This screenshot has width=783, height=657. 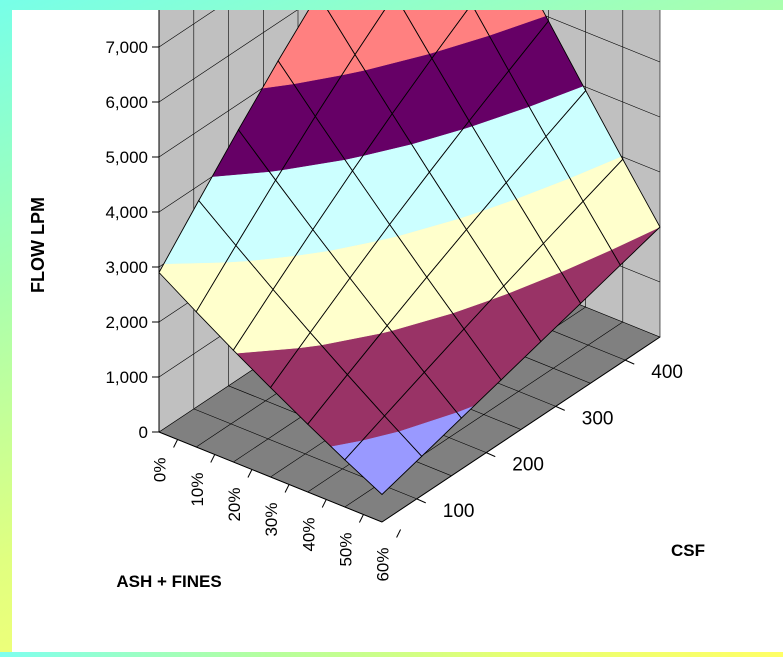 I want to click on z-tick-label: 6,000, so click(x=126, y=102).